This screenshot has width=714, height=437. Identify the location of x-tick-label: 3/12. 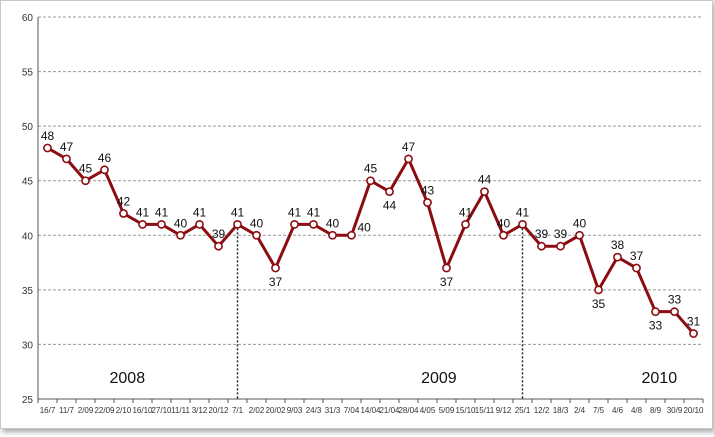
(200, 410).